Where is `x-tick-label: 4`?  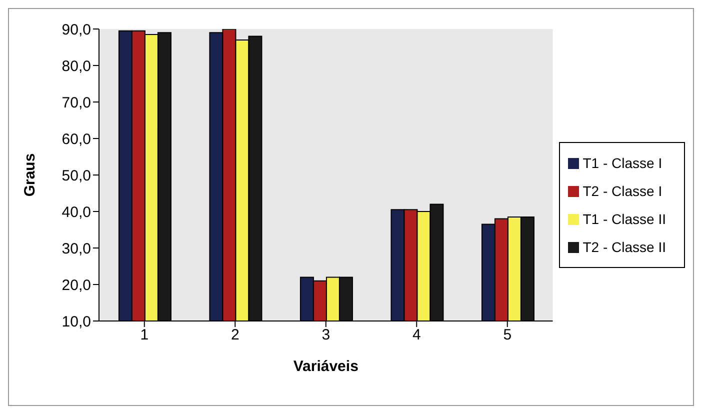 x-tick-label: 4 is located at coordinates (416, 335).